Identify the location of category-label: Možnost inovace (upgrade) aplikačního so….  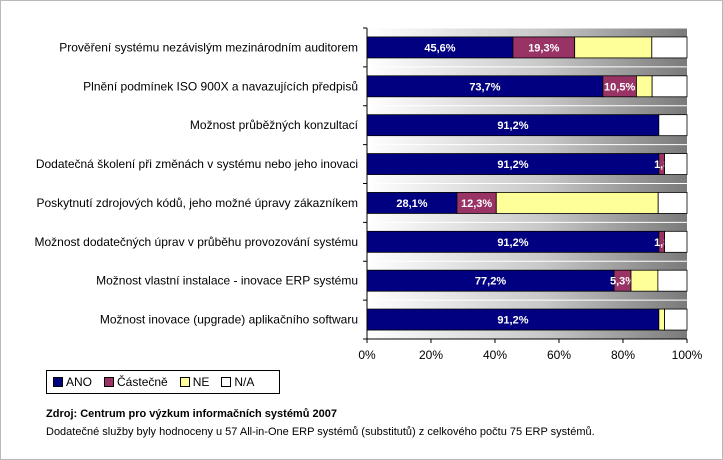
(229, 320).